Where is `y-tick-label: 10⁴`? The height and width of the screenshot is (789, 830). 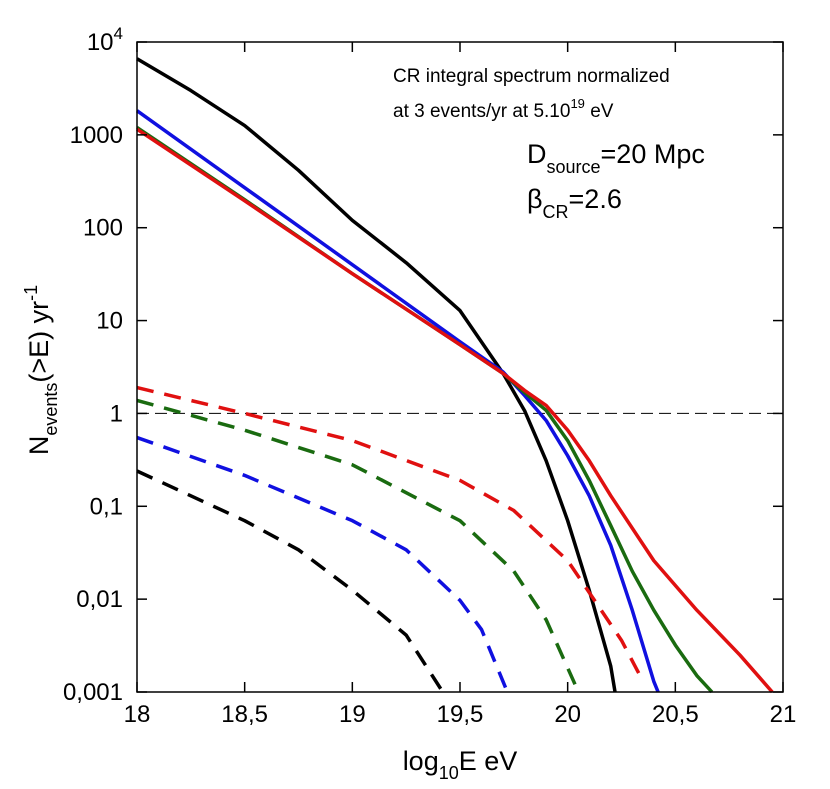 y-tick-label: 10⁴ is located at coordinates (105, 40).